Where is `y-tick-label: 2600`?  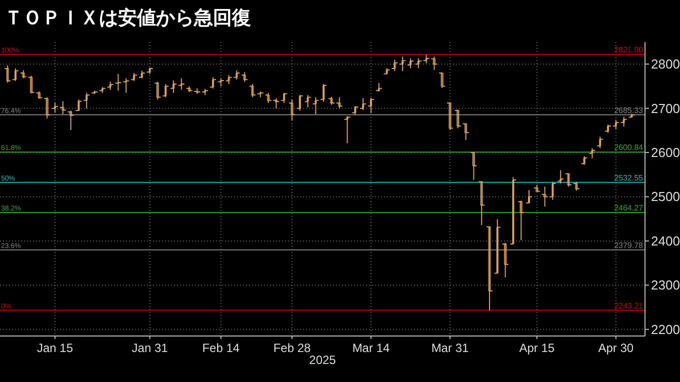 y-tick-label: 2600 is located at coordinates (665, 152).